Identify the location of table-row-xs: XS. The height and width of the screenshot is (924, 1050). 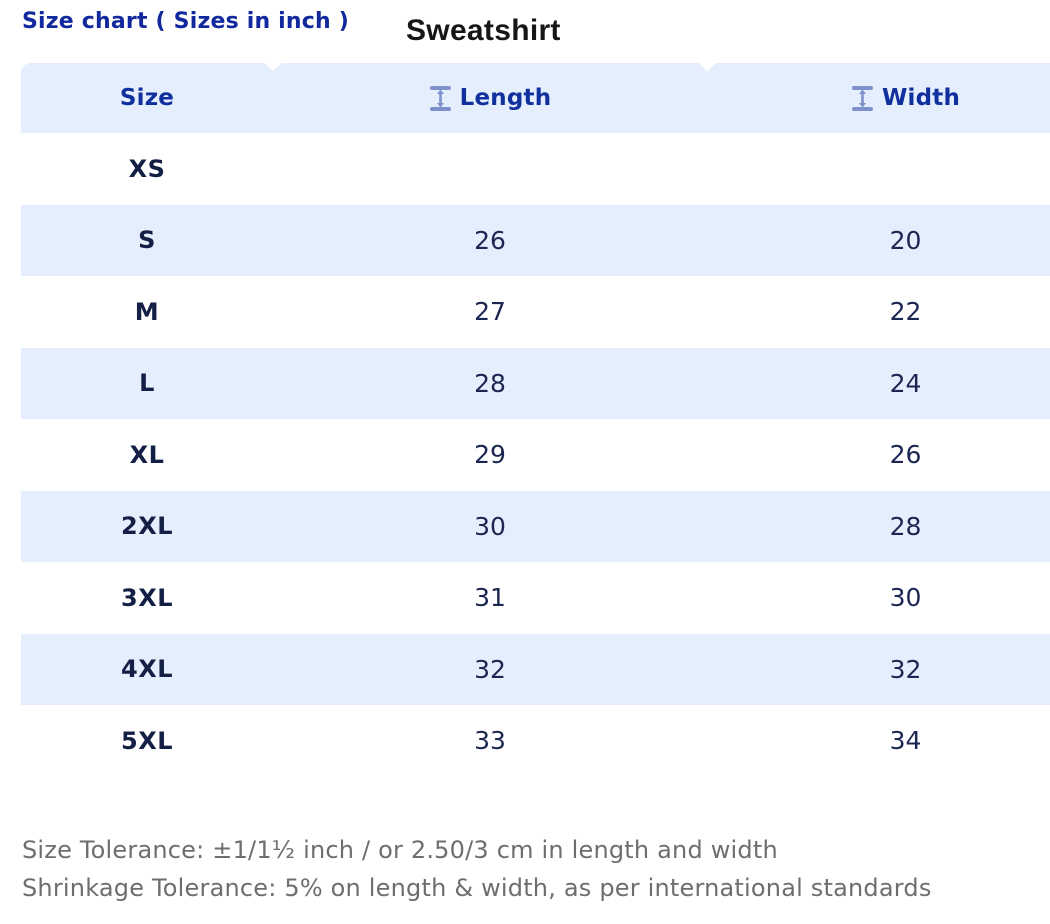
(535, 169).